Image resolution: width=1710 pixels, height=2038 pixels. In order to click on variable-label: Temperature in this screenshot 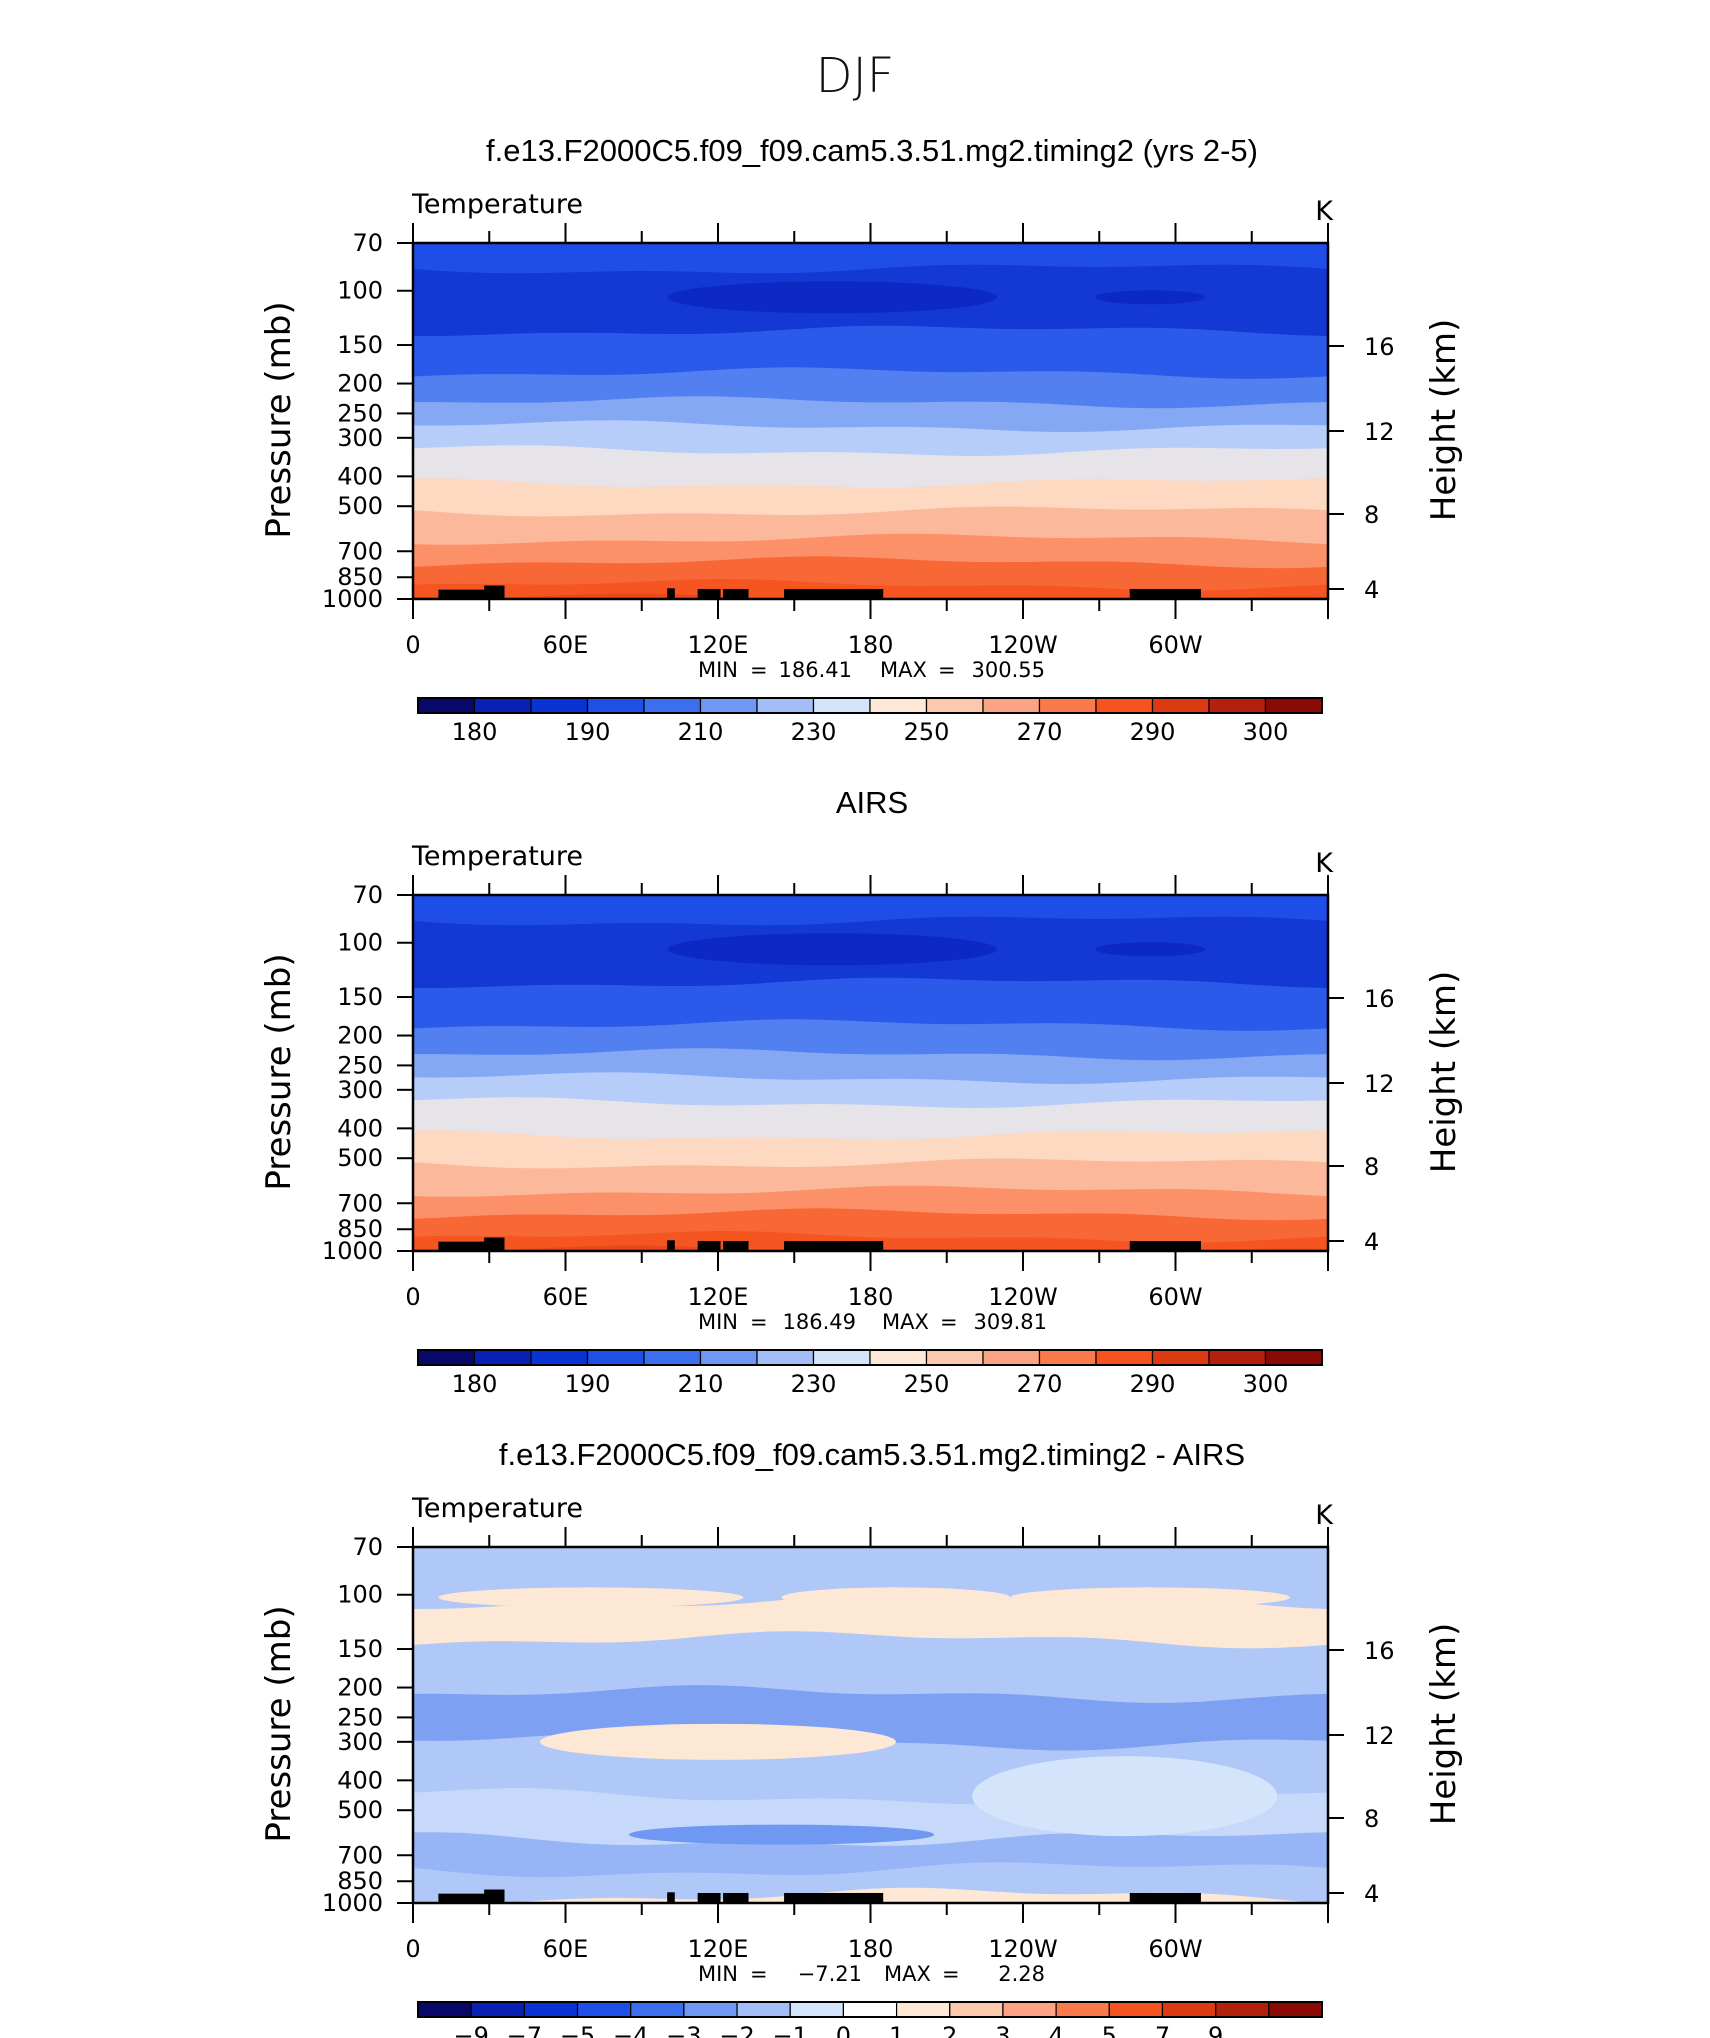, I will do `click(497, 1508)`.